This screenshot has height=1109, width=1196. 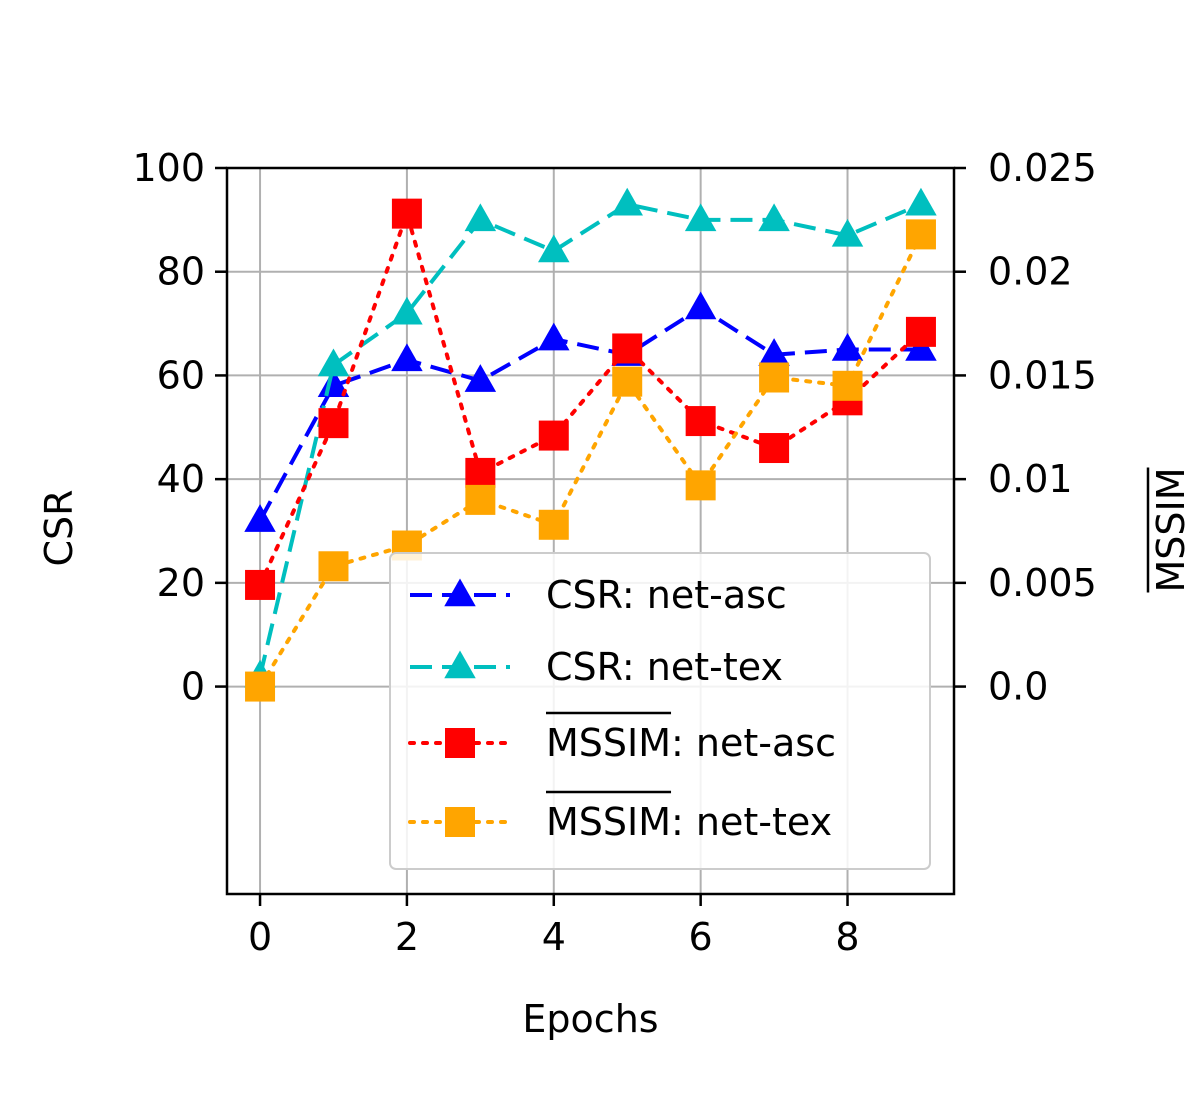 I want to click on x-tick-label: 6, so click(x=701, y=937).